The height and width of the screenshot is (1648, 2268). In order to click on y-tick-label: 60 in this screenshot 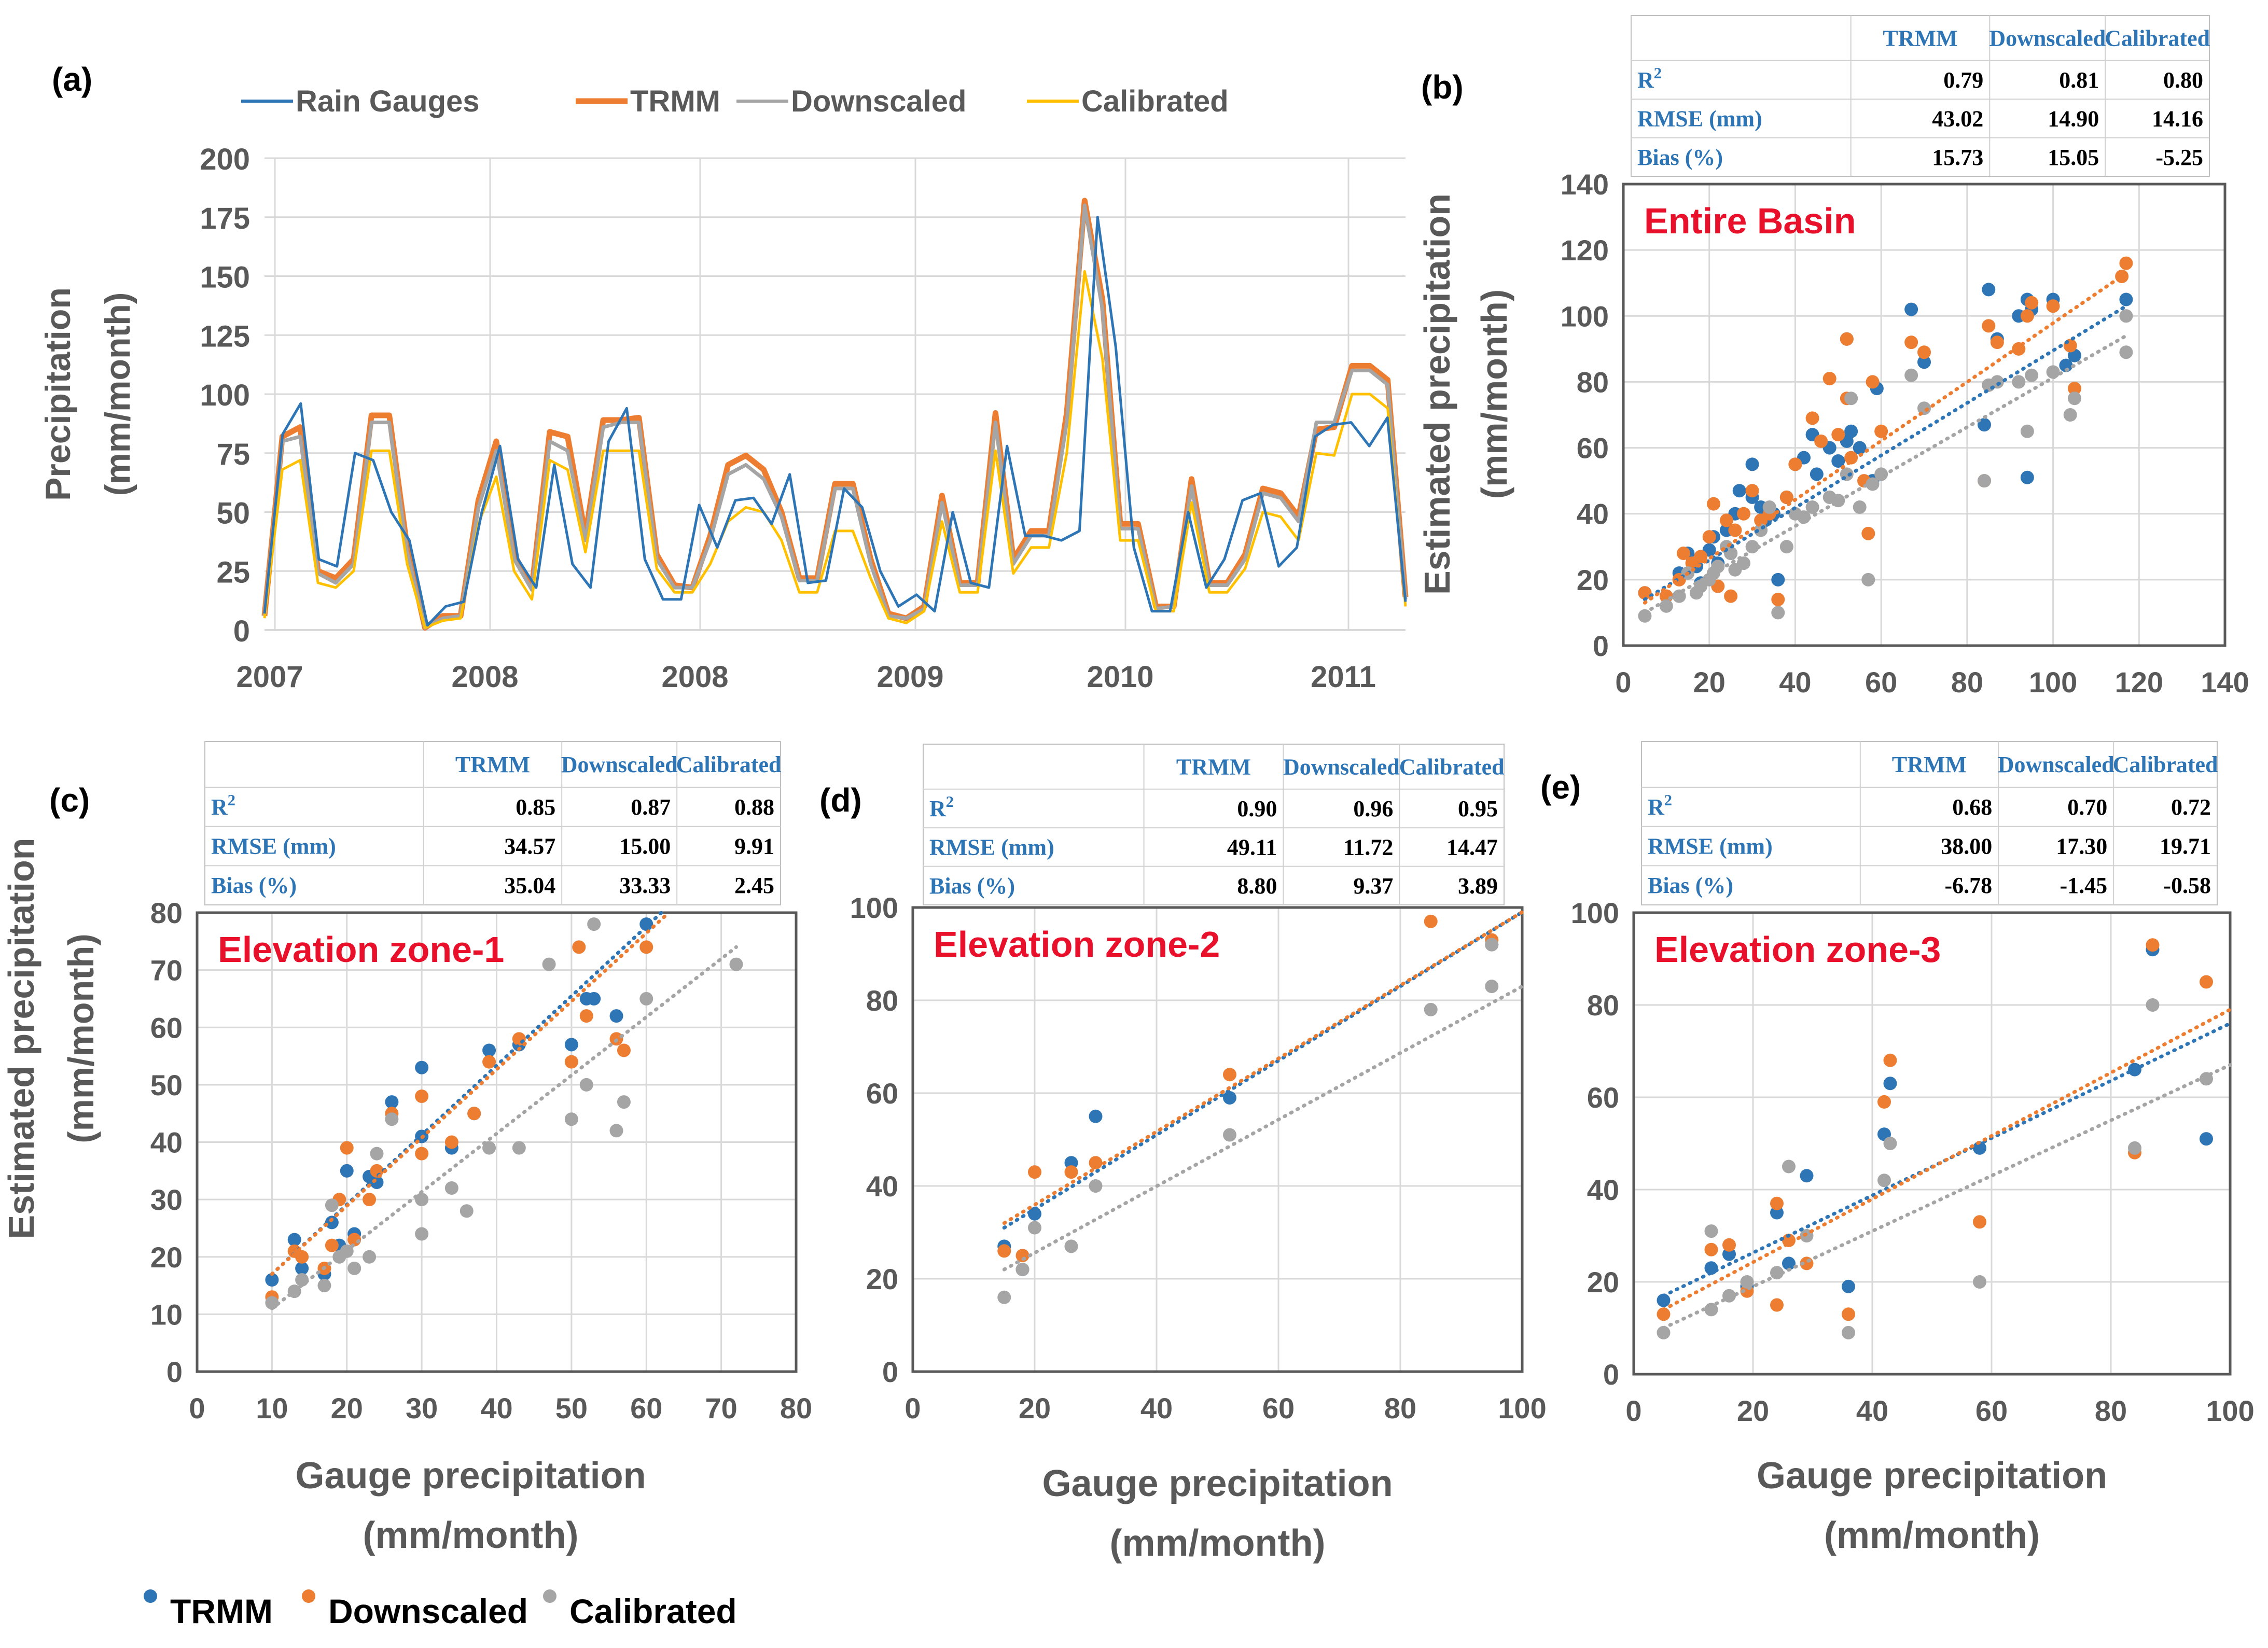, I will do `click(166, 1027)`.